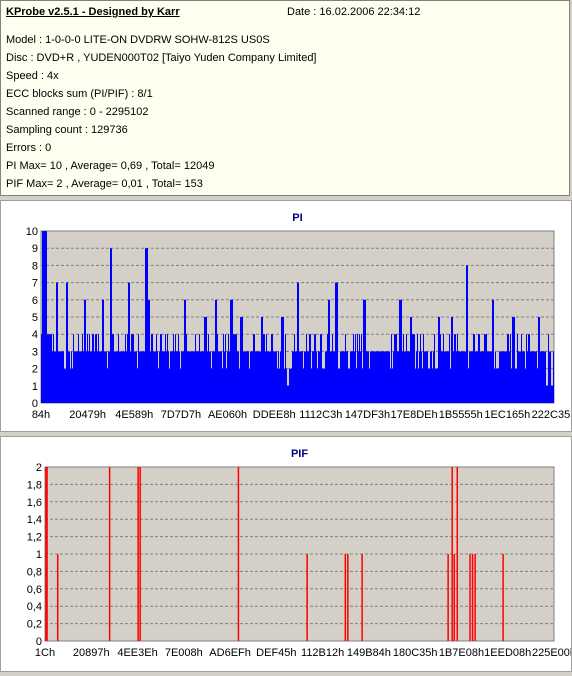  I want to click on x-tick-label: 20897h, so click(91, 653).